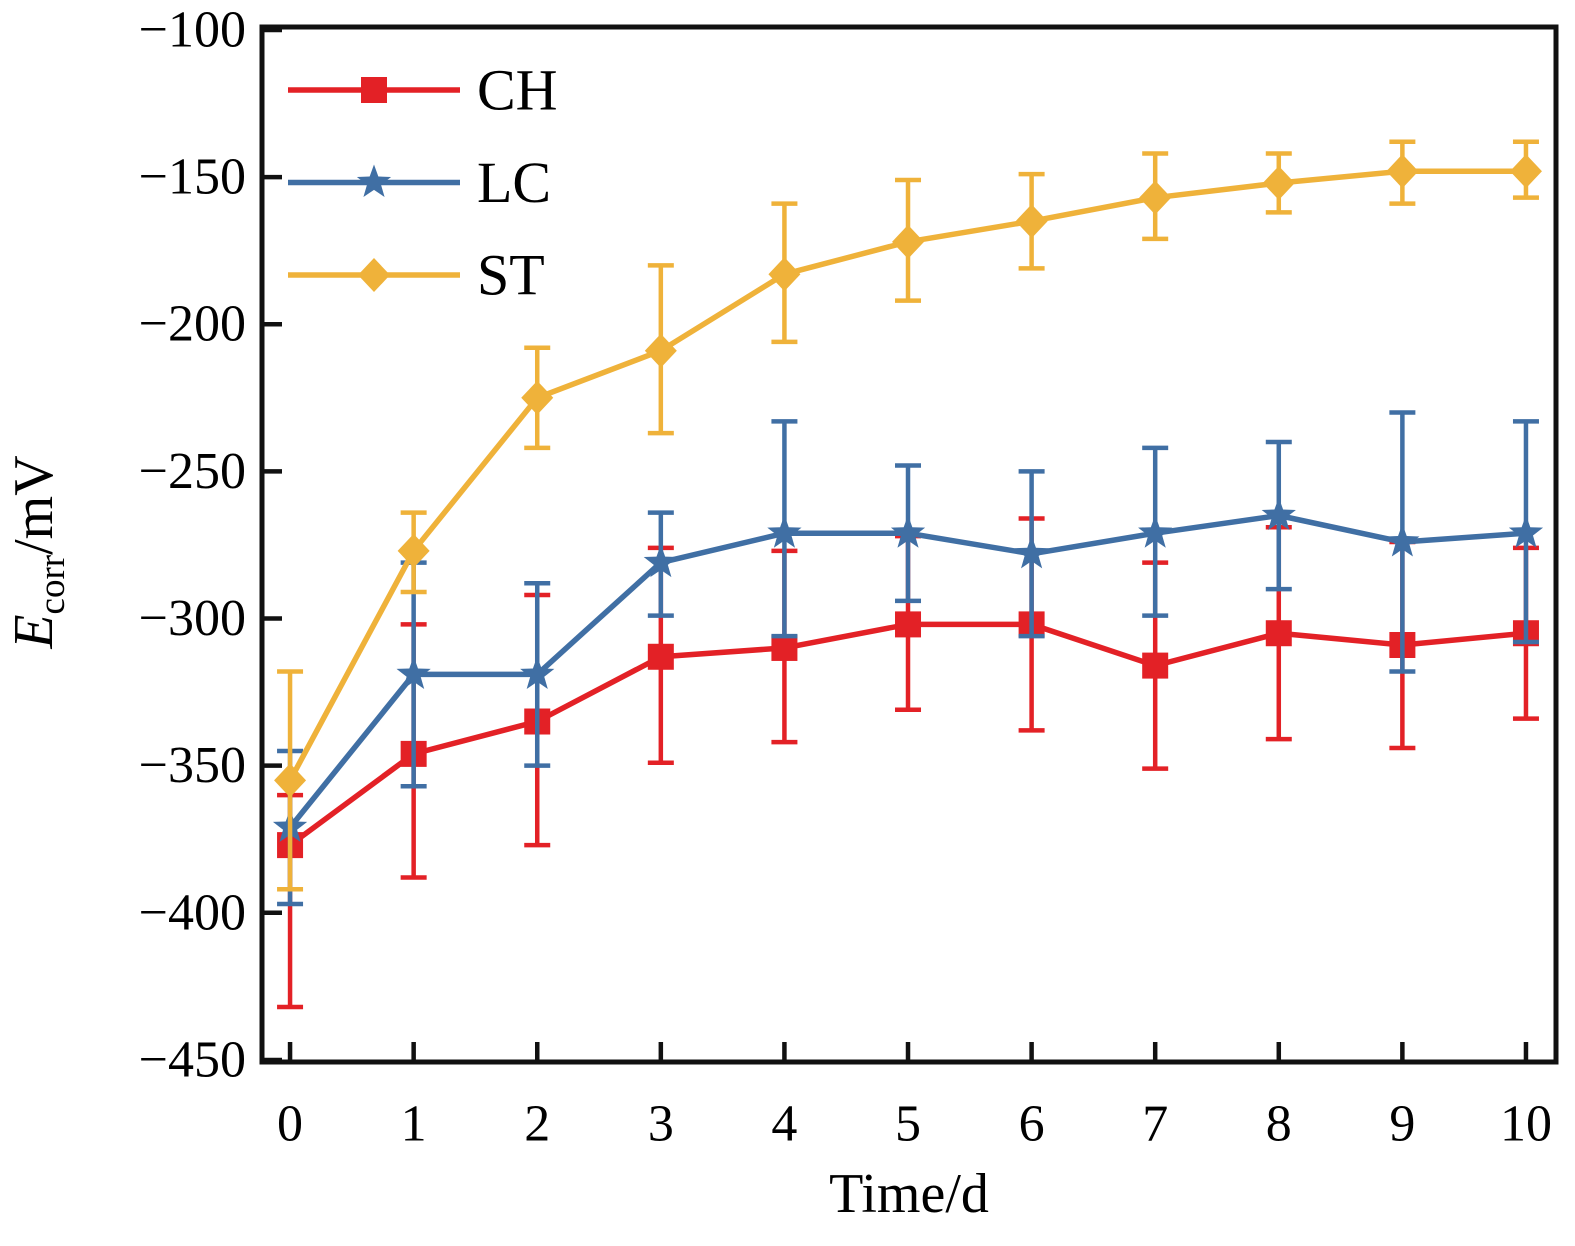 The image size is (1575, 1246). Describe the element at coordinates (192, 471) in the screenshot. I see `y-tick-label: −250` at that location.